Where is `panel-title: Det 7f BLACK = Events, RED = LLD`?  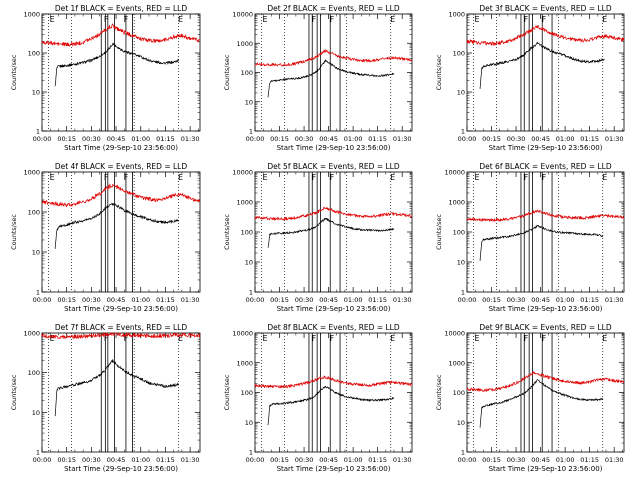 panel-title: Det 7f BLACK = Events, RED = LLD is located at coordinates (121, 327).